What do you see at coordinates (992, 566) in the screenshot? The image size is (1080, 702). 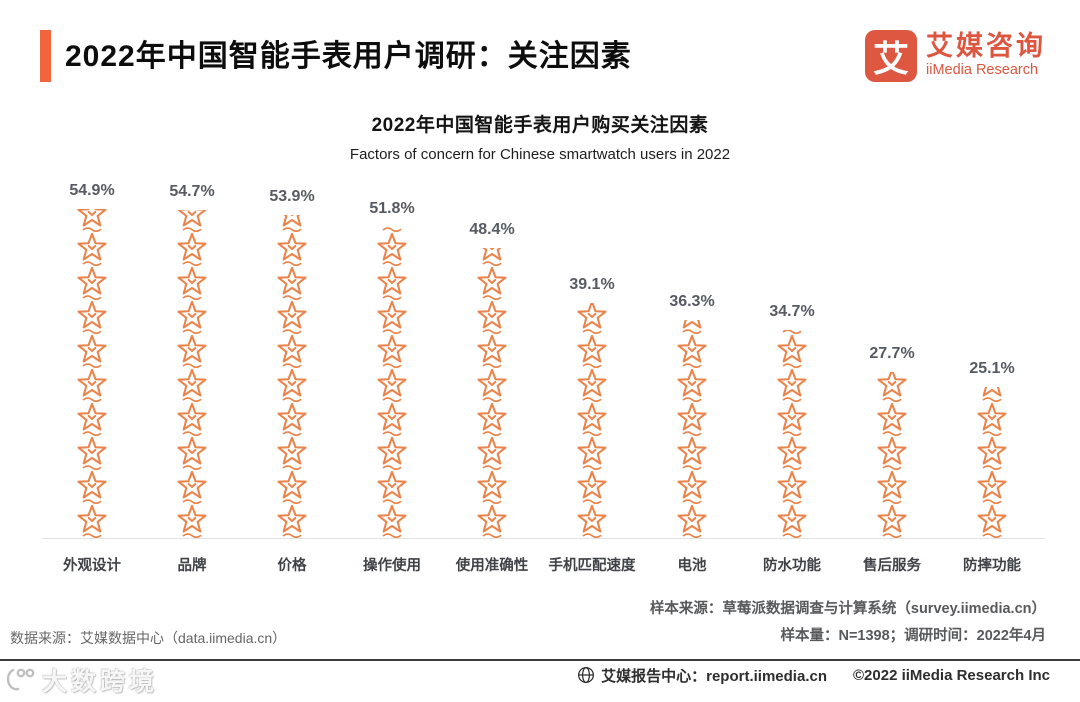 I see `category-label: 防摔功能` at bounding box center [992, 566].